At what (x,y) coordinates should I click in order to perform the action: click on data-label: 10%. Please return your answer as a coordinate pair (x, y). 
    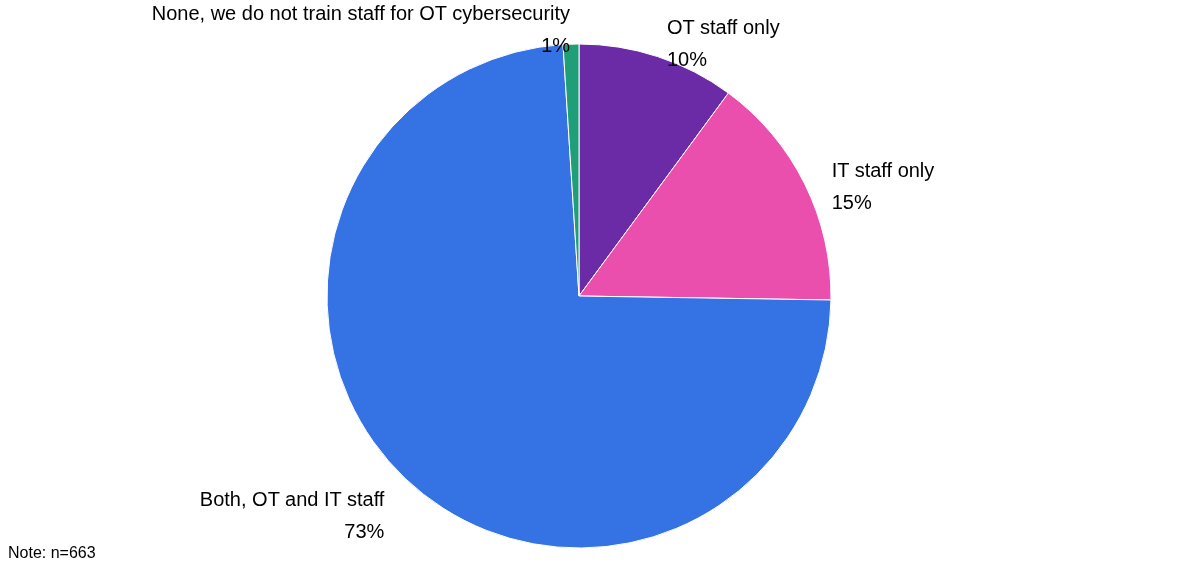
    Looking at the image, I should click on (687, 59).